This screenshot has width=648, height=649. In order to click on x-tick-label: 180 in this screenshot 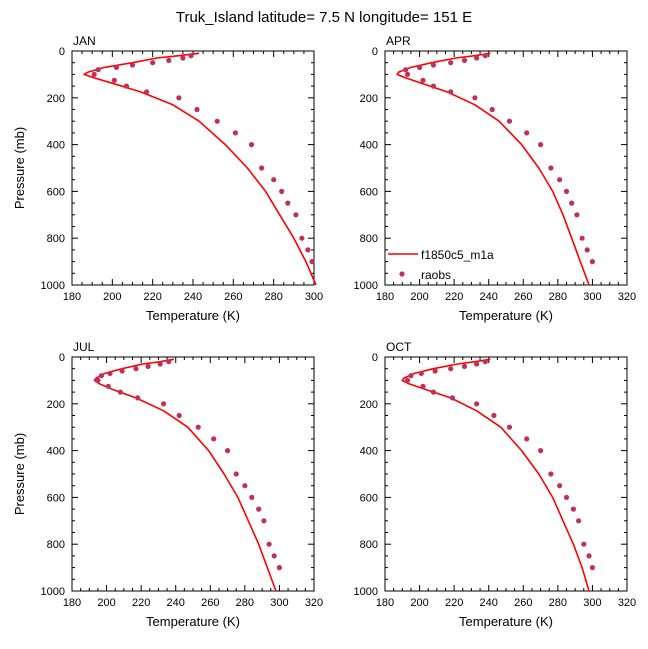, I will do `click(72, 297)`.